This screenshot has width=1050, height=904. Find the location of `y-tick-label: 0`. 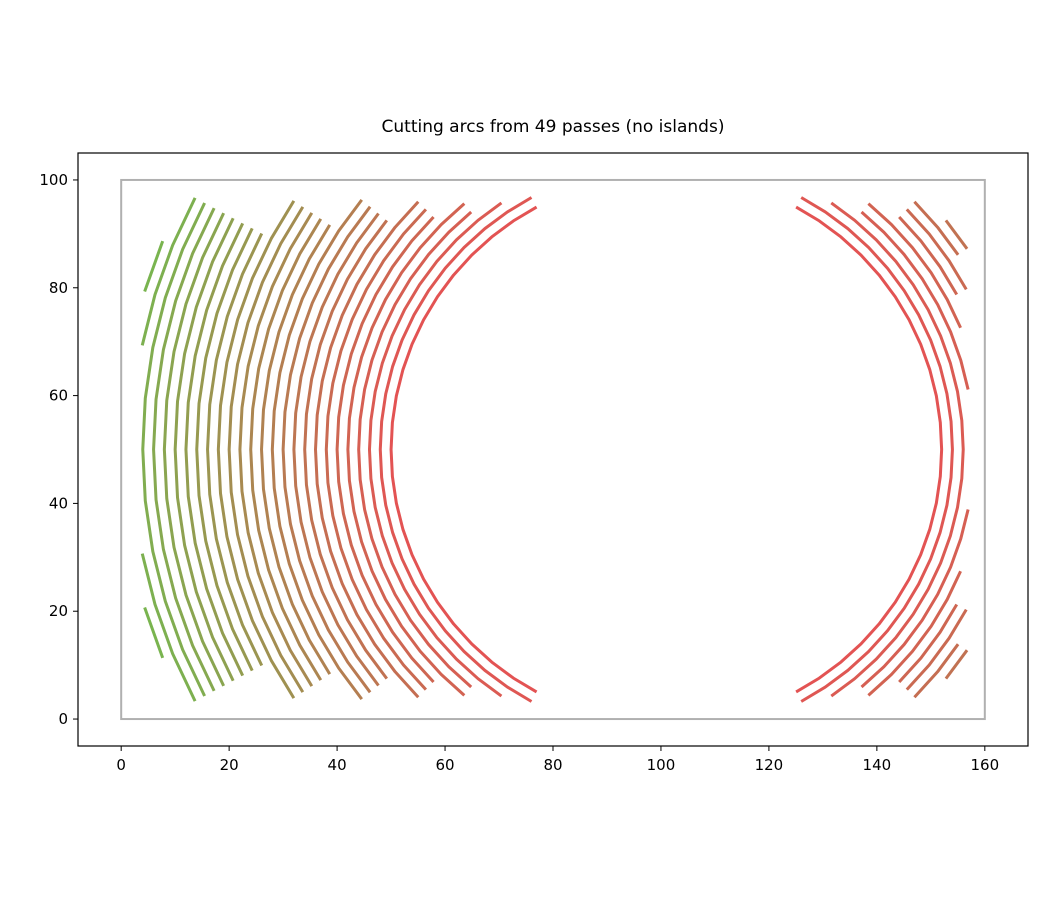

y-tick-label: 0 is located at coordinates (63, 719).